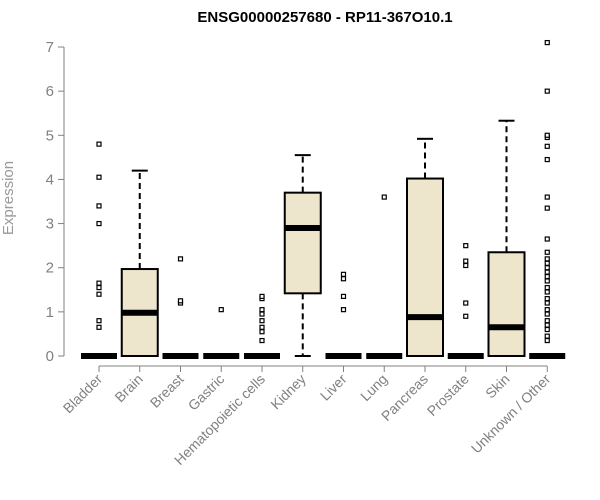 Image resolution: width=600 pixels, height=500 pixels. I want to click on box-pancreas, so click(425, 247).